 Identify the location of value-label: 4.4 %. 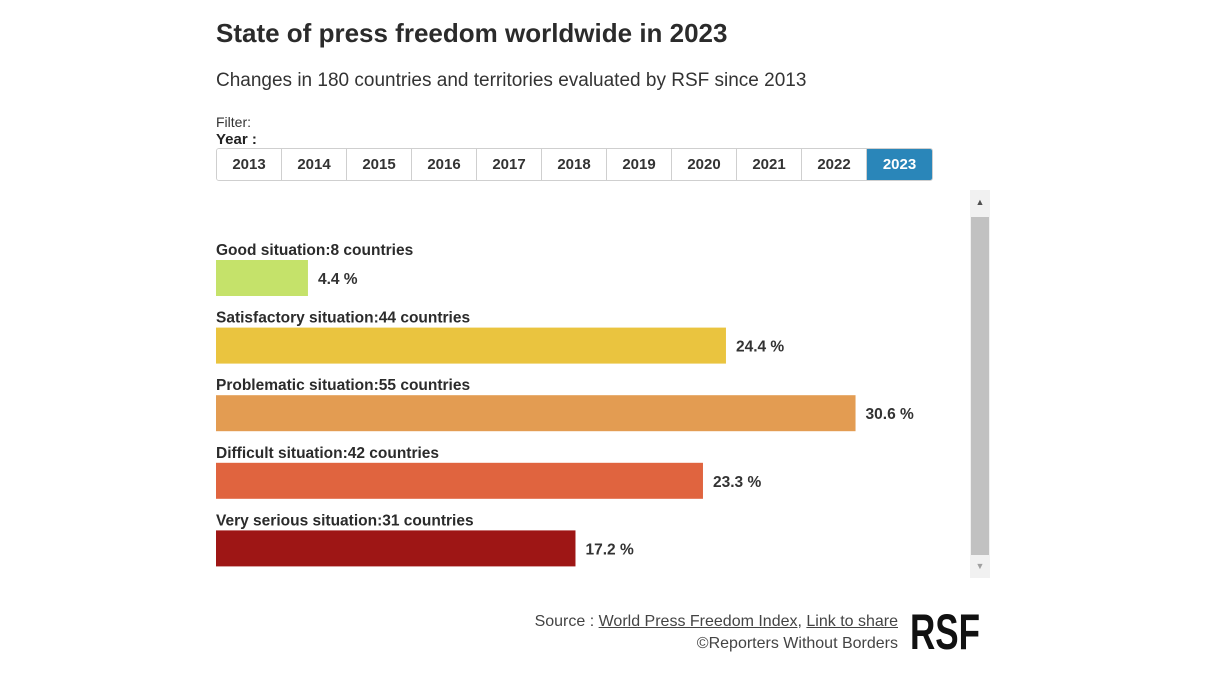
(338, 279).